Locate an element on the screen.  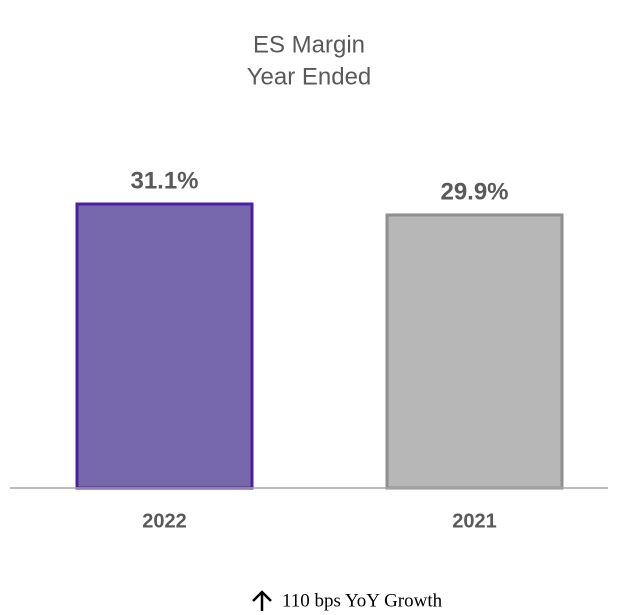
annotation: 110 bps YoY Growth is located at coordinates (362, 600).